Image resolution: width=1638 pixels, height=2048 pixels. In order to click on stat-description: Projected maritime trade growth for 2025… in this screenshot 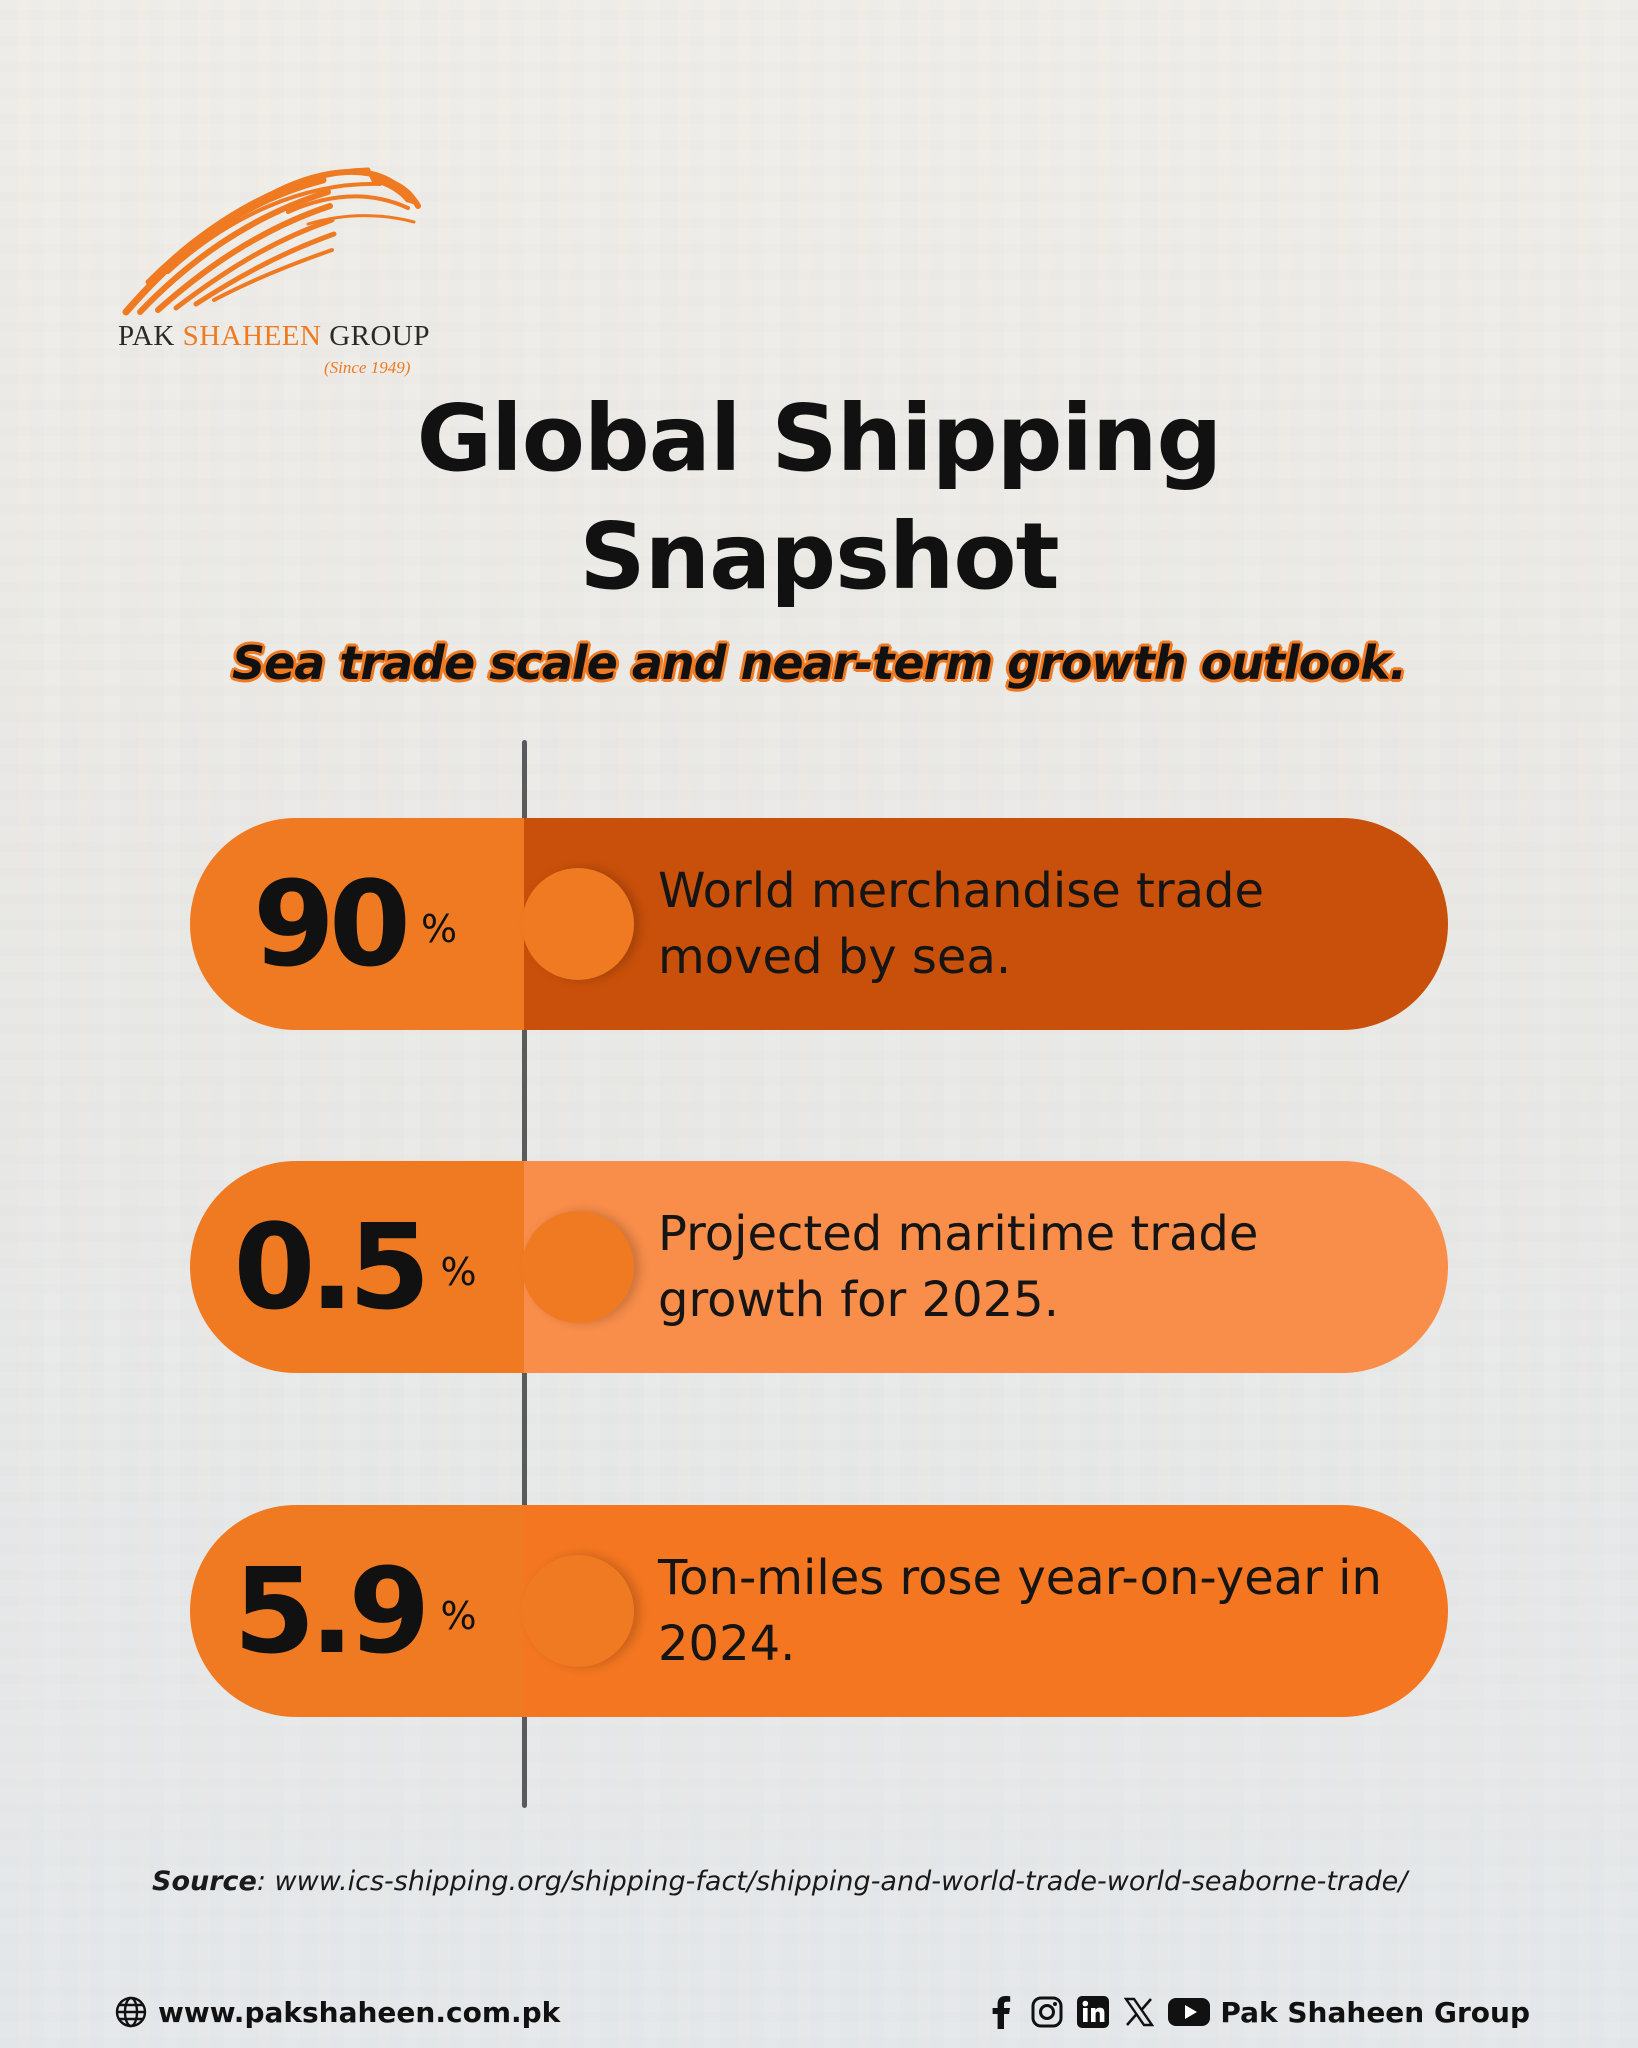, I will do `click(958, 1267)`.